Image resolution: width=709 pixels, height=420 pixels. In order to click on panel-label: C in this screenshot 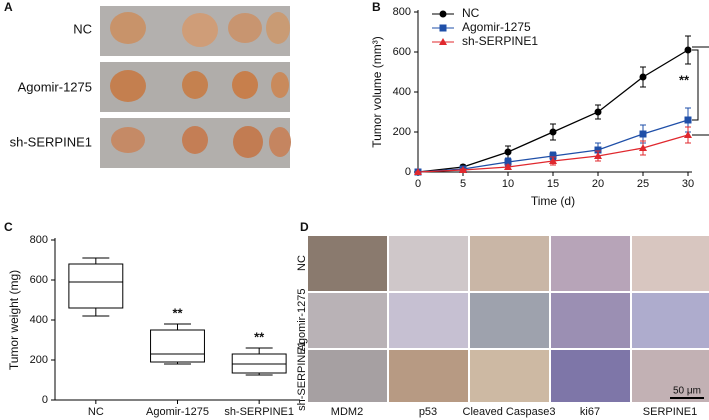, I will do `click(8, 227)`.